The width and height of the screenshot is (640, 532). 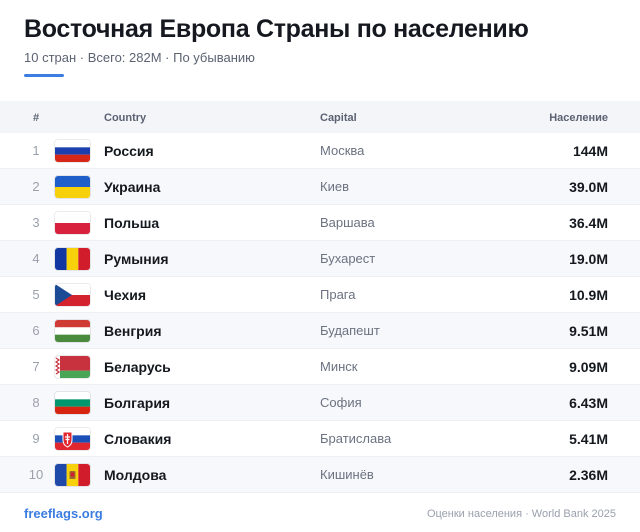 I want to click on row-country: Беларусь, so click(x=137, y=367).